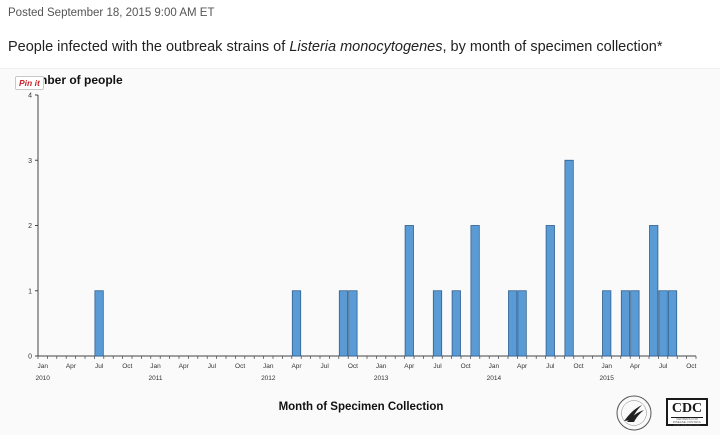 This screenshot has width=720, height=435. I want to click on y-axis-label: nber of people, so click(81, 80).